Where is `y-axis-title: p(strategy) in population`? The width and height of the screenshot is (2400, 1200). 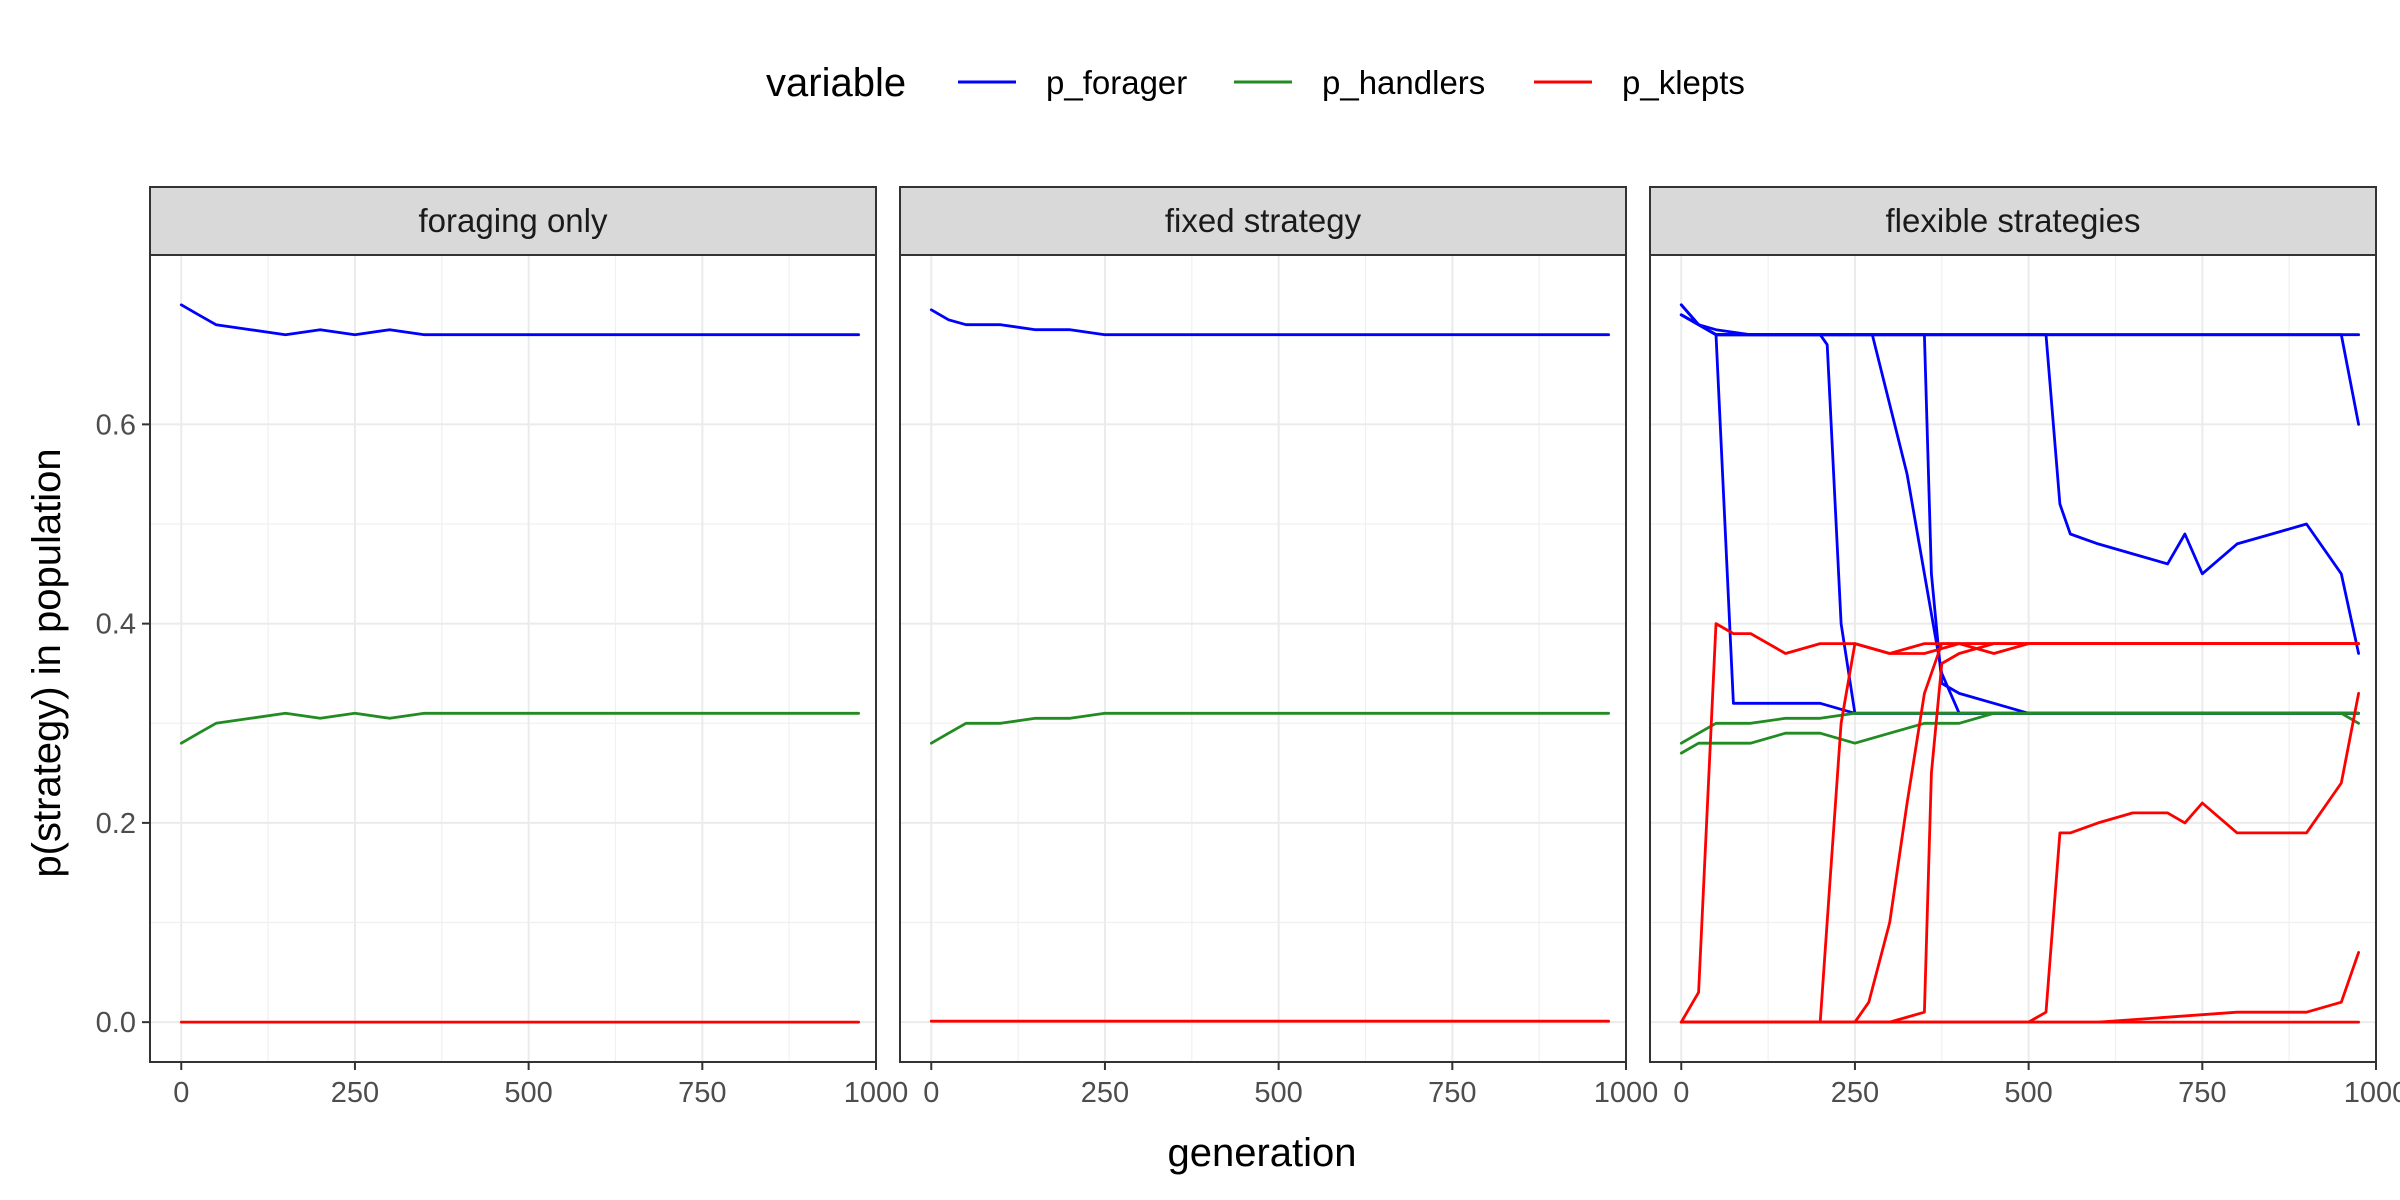 y-axis-title: p(strategy) in population is located at coordinates (47, 662).